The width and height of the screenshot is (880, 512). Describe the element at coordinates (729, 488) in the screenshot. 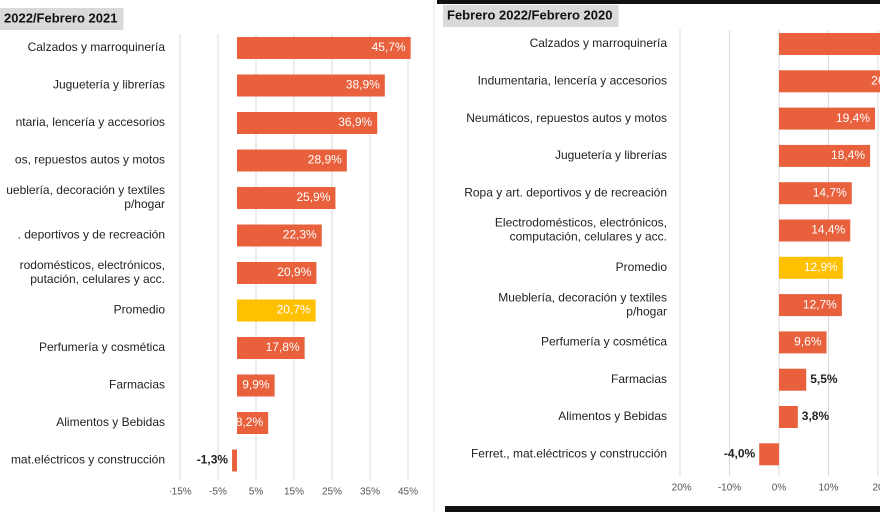

I see `x-tick-label: -10%` at that location.